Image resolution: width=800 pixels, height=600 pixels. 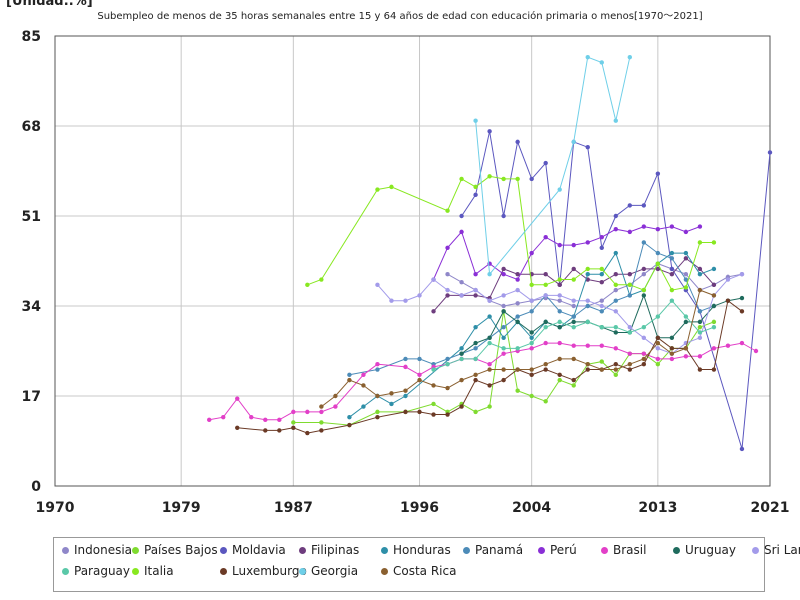 What do you see at coordinates (103, 550) in the screenshot?
I see `legend-label: Indonesia` at bounding box center [103, 550].